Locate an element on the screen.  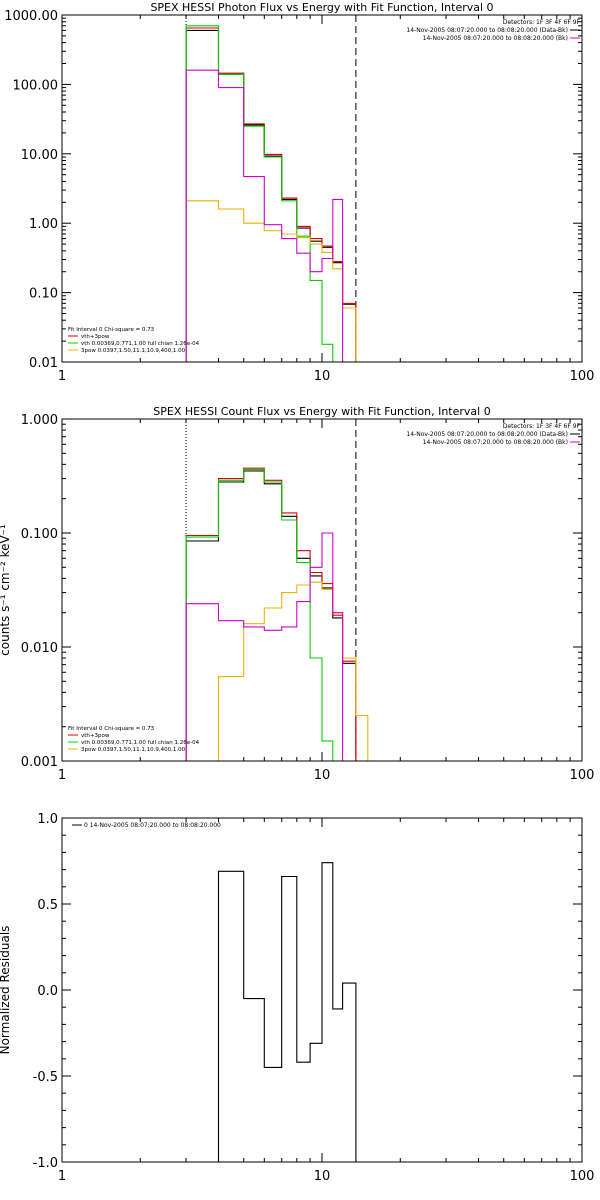
y-tick-label: 10.00 is located at coordinates (39, 155).